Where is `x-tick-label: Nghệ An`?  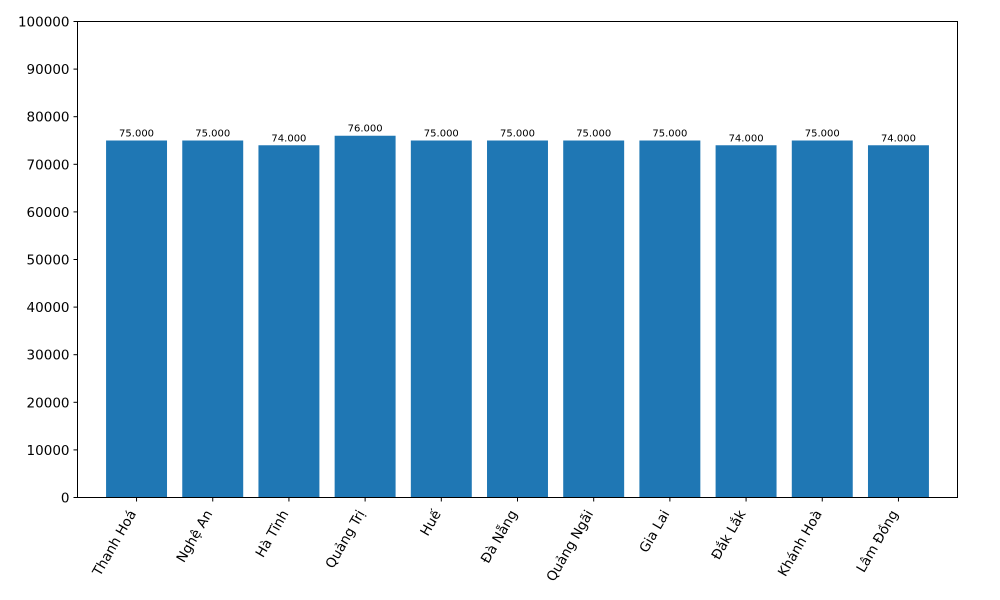
x-tick-label: Nghệ An is located at coordinates (195, 537).